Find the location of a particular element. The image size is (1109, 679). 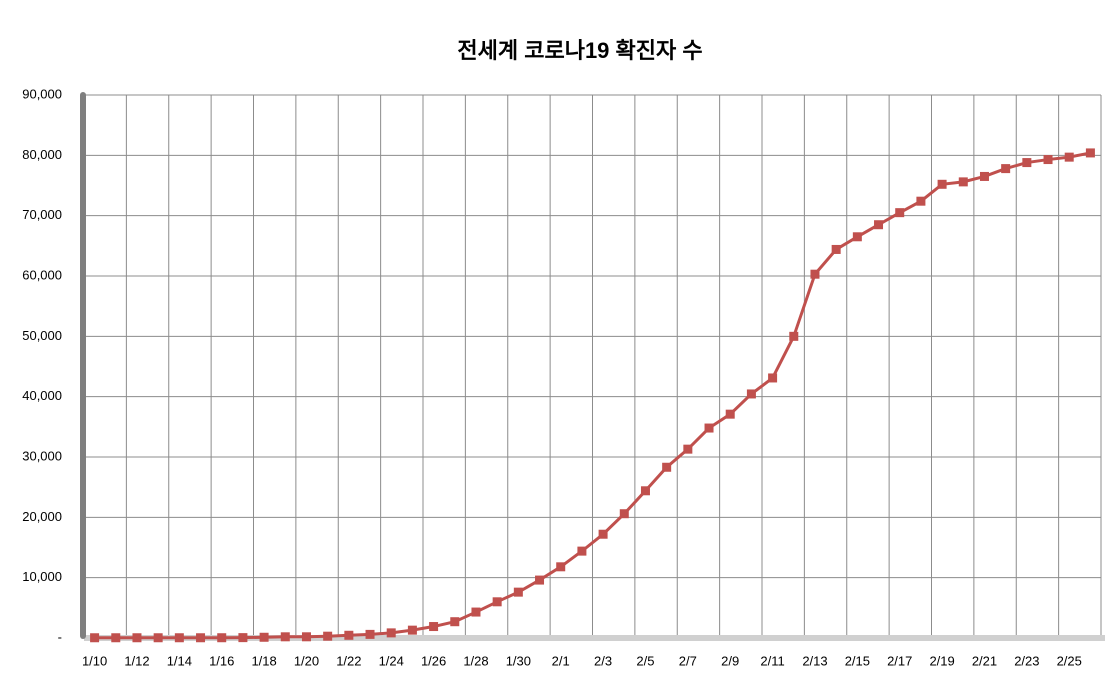

x-tick-label: 1/28 is located at coordinates (475, 660).